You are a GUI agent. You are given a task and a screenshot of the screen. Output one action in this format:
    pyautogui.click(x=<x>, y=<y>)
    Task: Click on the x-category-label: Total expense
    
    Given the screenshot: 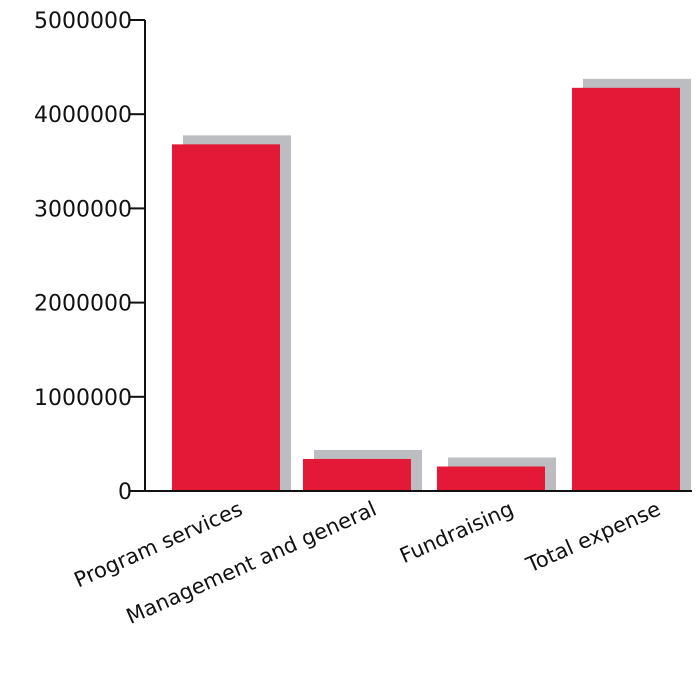 What is the action you would take?
    pyautogui.click(x=593, y=537)
    